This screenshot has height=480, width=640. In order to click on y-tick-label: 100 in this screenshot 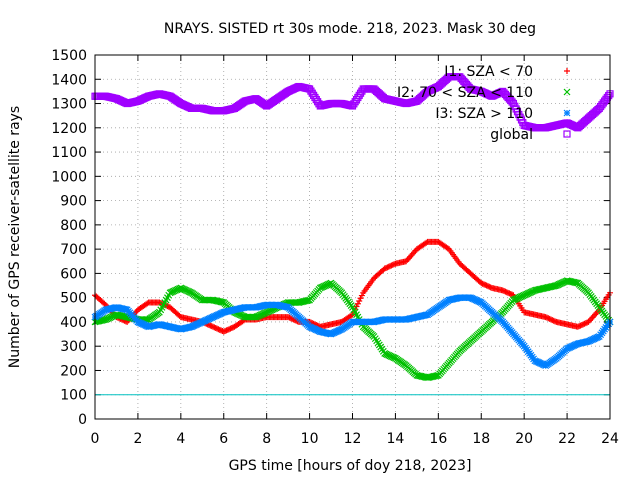, I will do `click(73, 396)`.